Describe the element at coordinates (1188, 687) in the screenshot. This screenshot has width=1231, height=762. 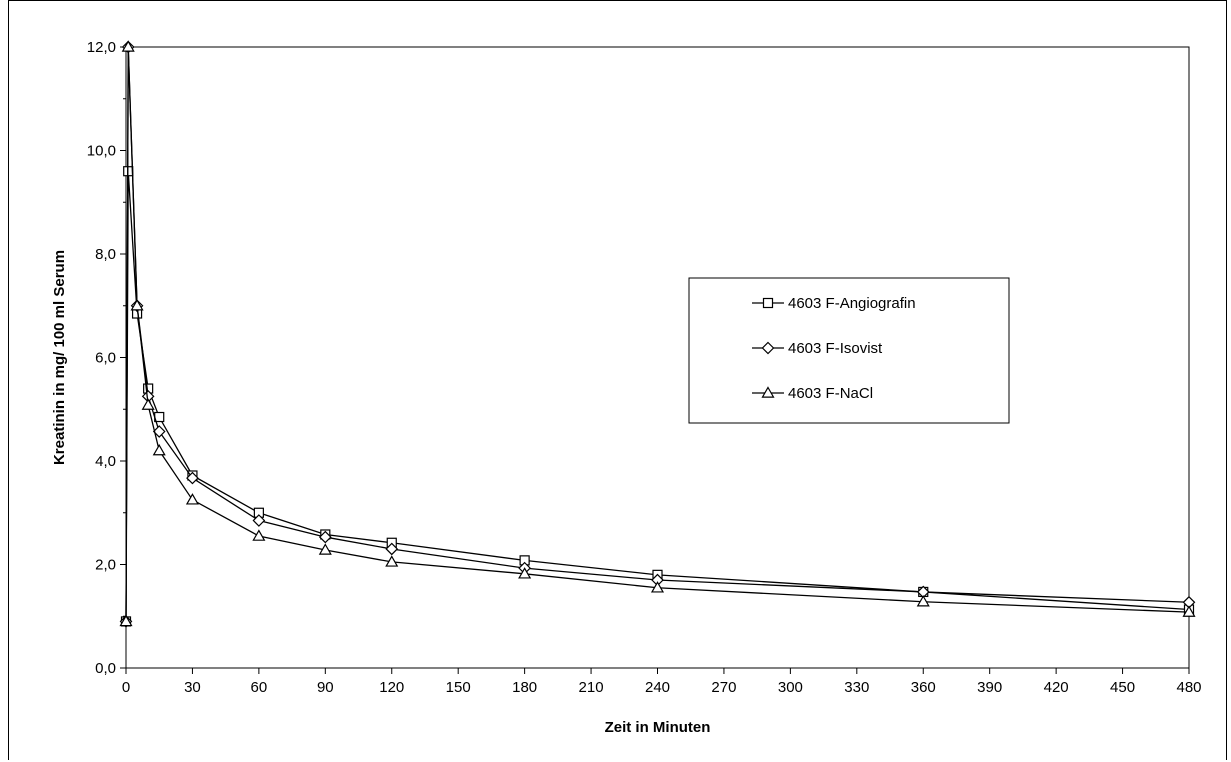
I see `x-tick-label: 480` at that location.